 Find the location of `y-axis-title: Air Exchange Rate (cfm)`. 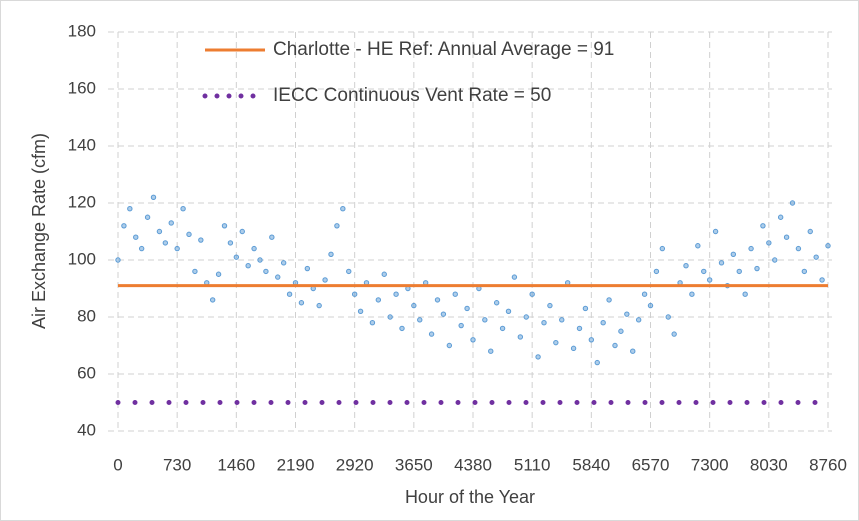

y-axis-title: Air Exchange Rate (cfm) is located at coordinates (39, 231).